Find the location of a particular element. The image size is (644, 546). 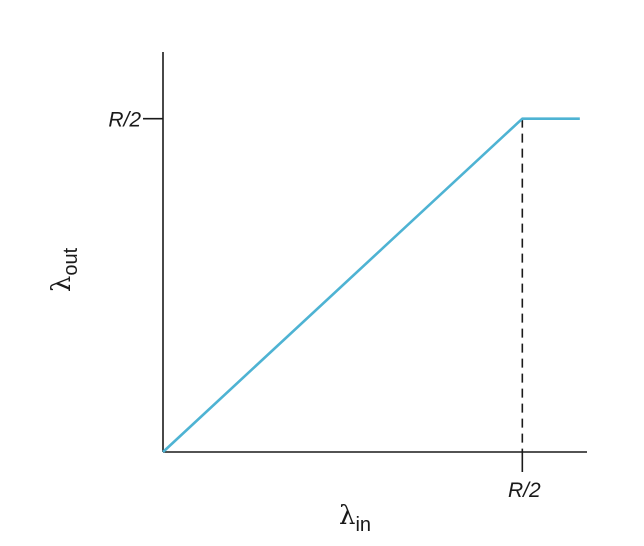

x-axis-label-symbol: λ is located at coordinates (347, 516).